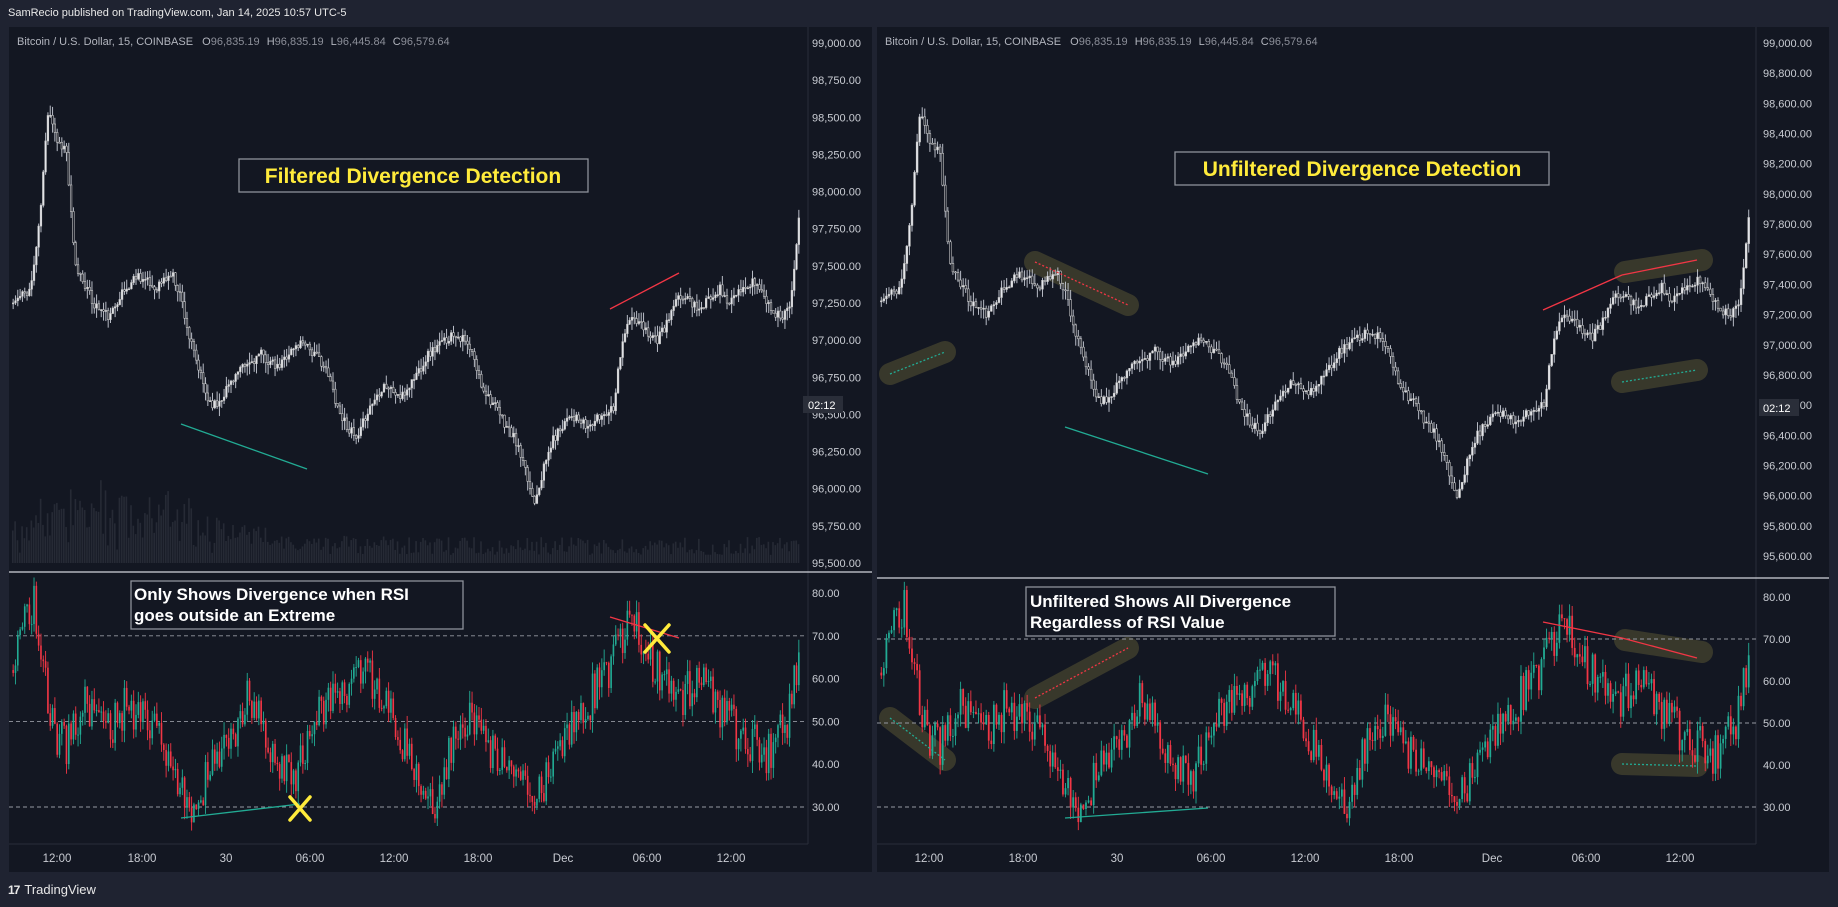 This screenshot has height=907, width=1838. What do you see at coordinates (52, 889) in the screenshot?
I see `footer: 17 TradingView` at bounding box center [52, 889].